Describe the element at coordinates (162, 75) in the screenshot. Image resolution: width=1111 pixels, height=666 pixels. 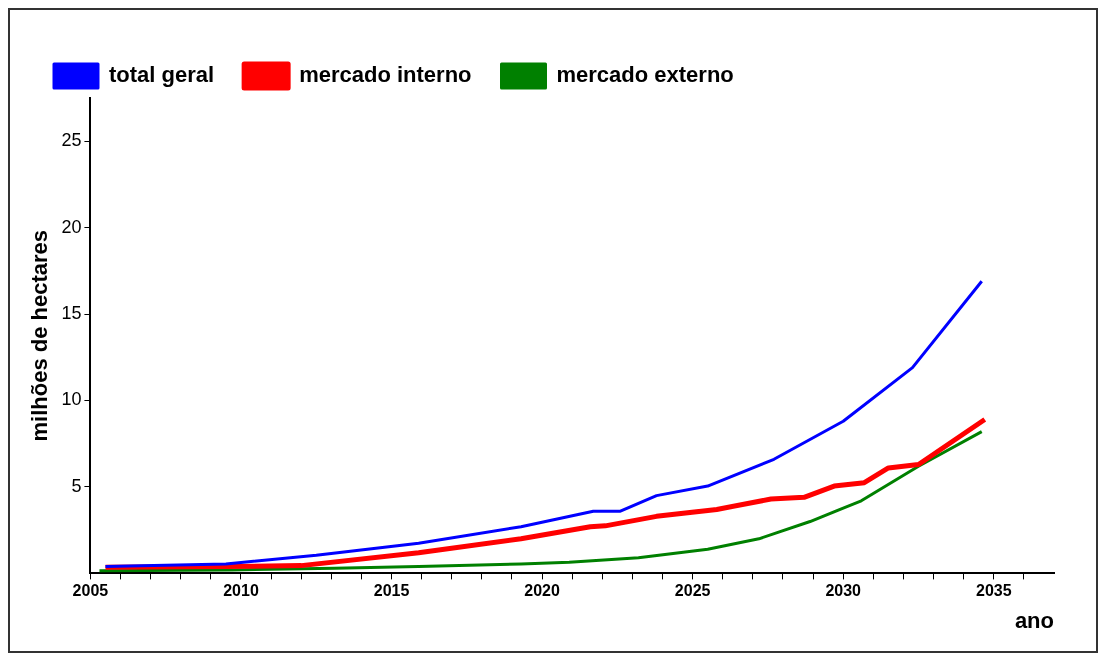
I see `legend-label: total geral` at that location.